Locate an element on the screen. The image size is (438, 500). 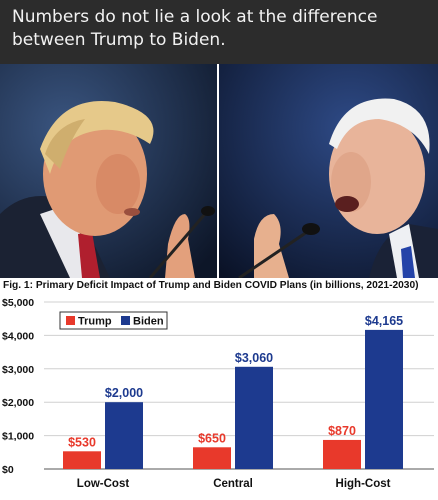
y-tick-label: $1,000 is located at coordinates (18, 437).